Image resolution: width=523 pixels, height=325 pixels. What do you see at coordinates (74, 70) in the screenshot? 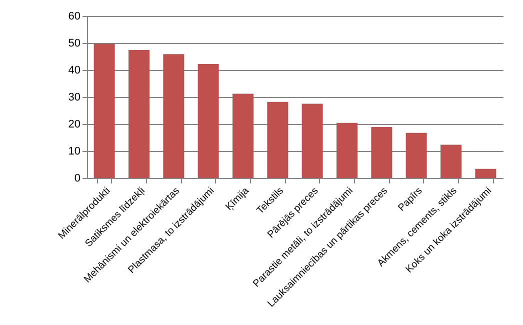
I see `y-tick-label: 40` at bounding box center [74, 70].